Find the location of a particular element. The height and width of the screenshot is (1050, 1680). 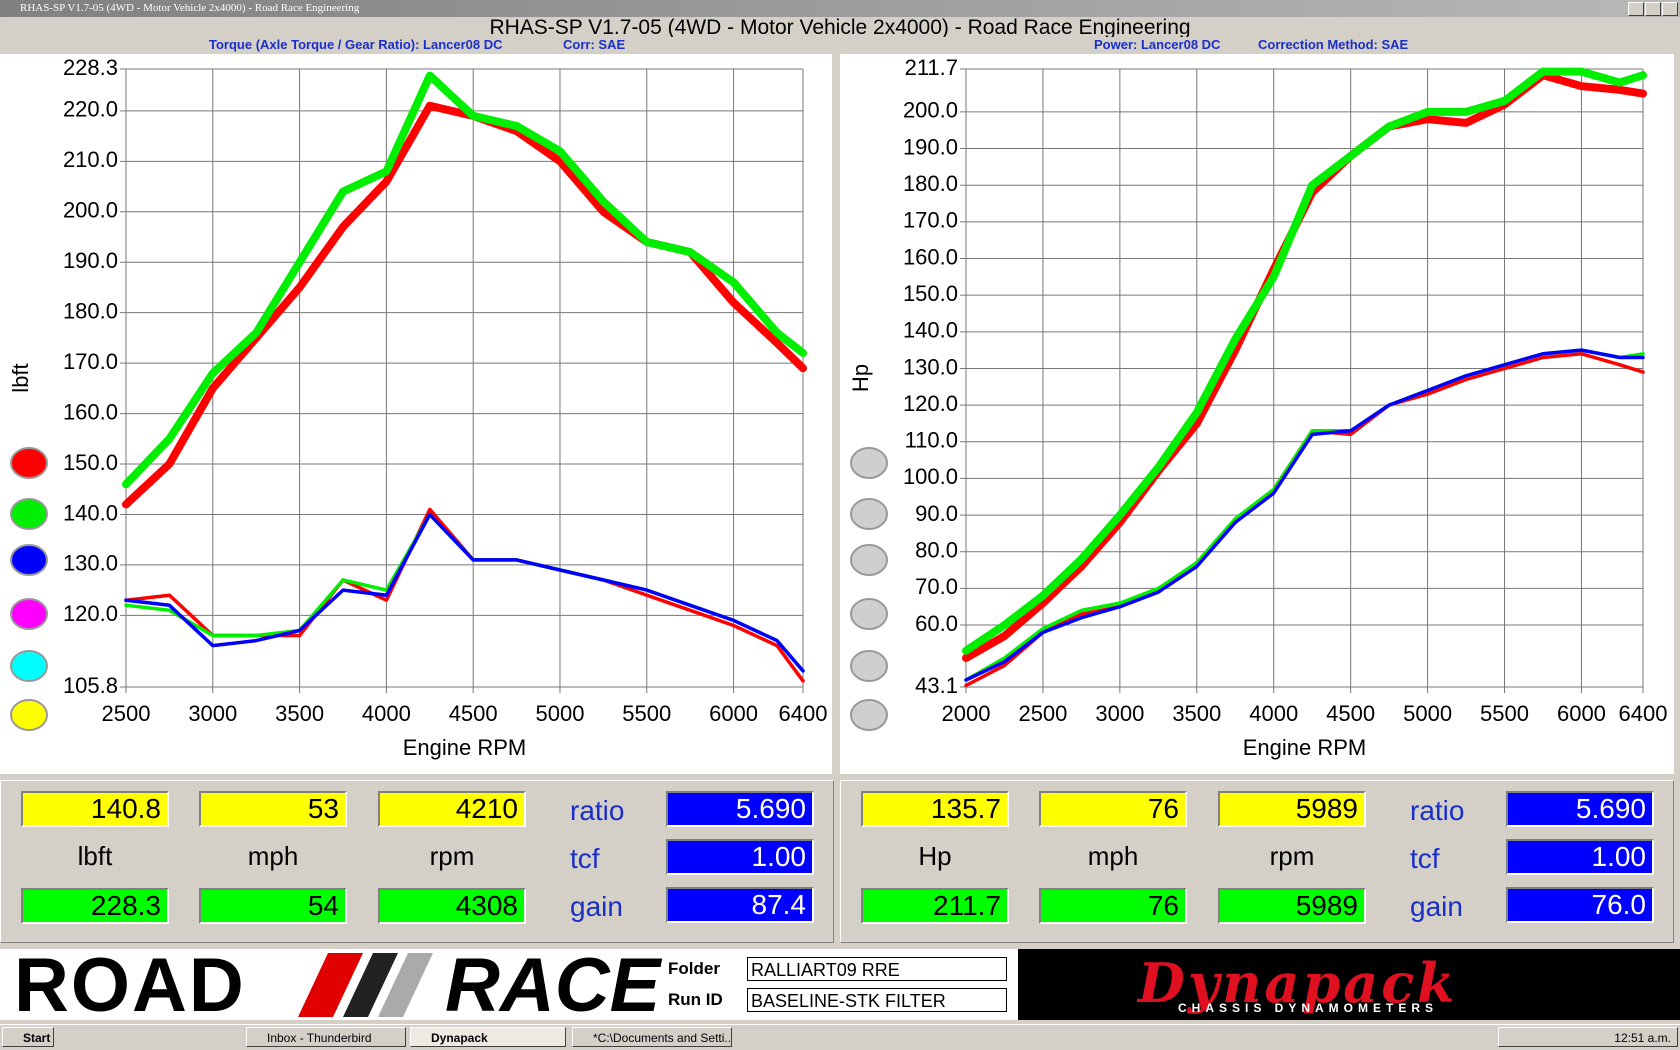

logo-text: ROAD is located at coordinates (130, 985).